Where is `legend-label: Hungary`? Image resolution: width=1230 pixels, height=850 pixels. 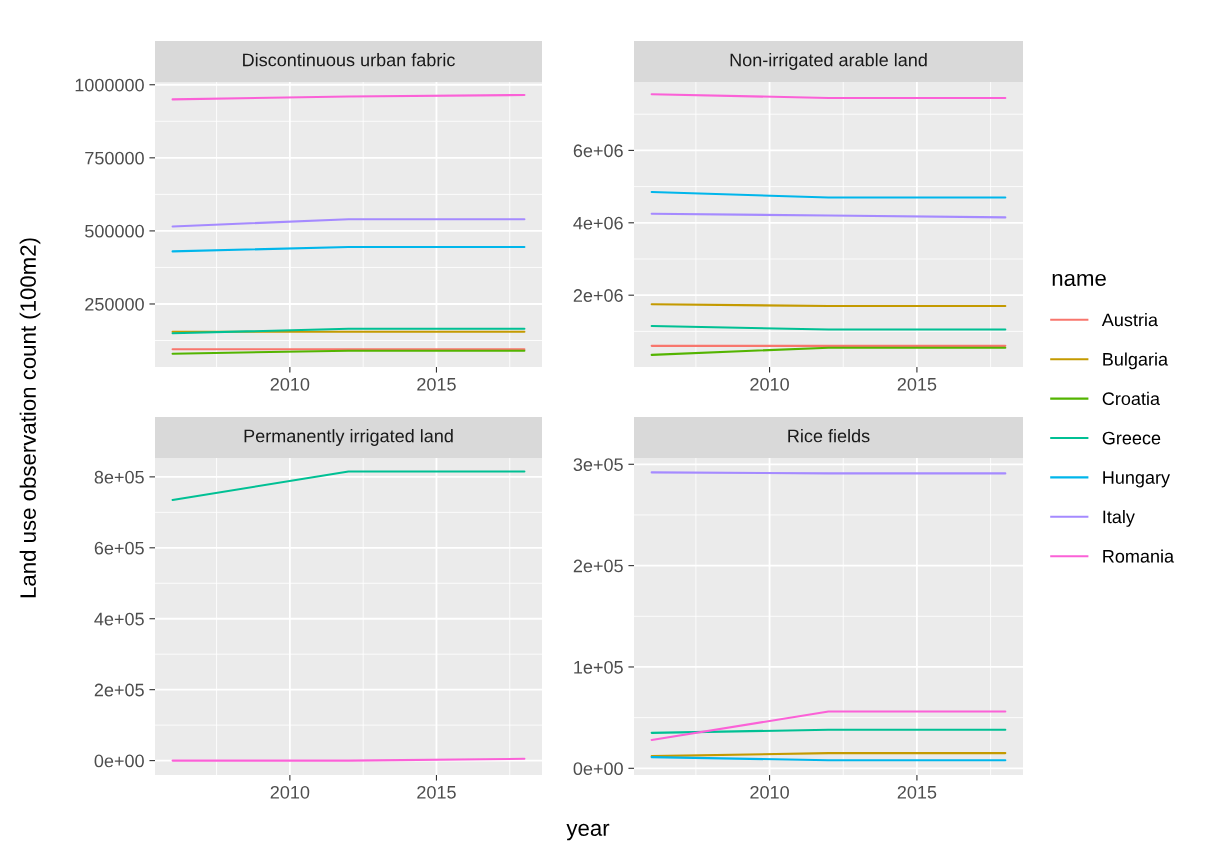
legend-label: Hungary is located at coordinates (1137, 479).